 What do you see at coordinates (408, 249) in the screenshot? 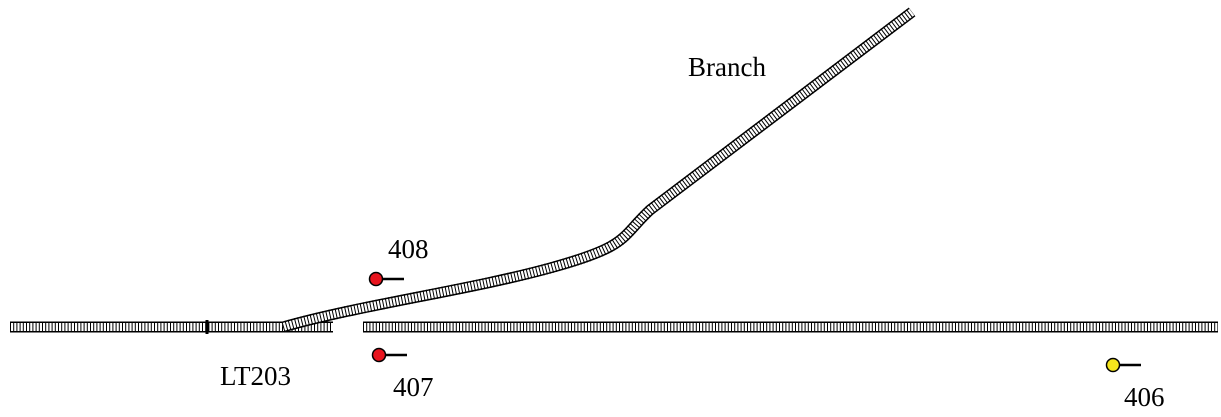
I see `signal-label: 408` at bounding box center [408, 249].